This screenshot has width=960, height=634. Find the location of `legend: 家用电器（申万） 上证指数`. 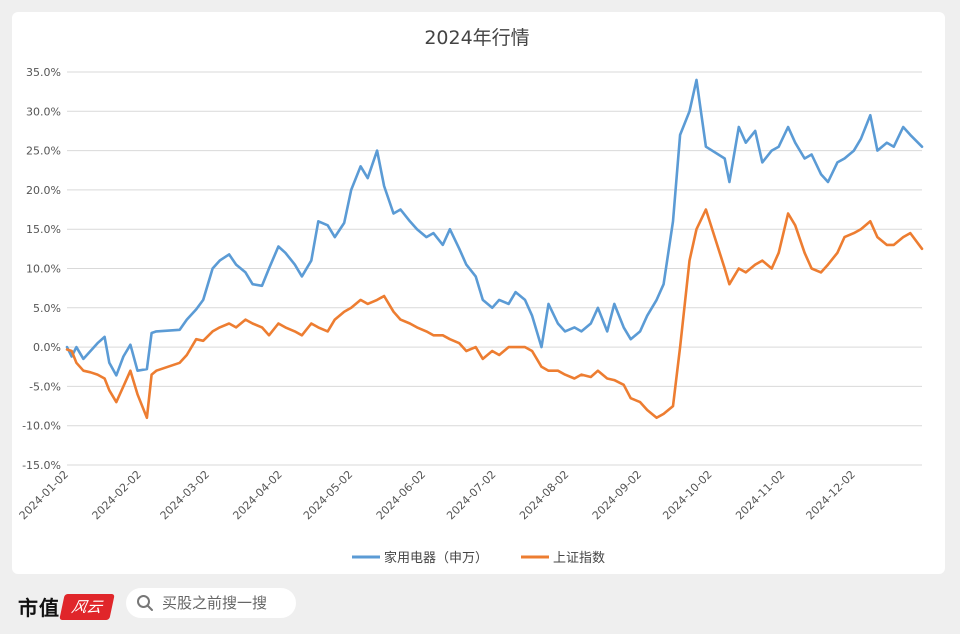

legend: 家用电器（申万） 上证指数 is located at coordinates (478, 558).